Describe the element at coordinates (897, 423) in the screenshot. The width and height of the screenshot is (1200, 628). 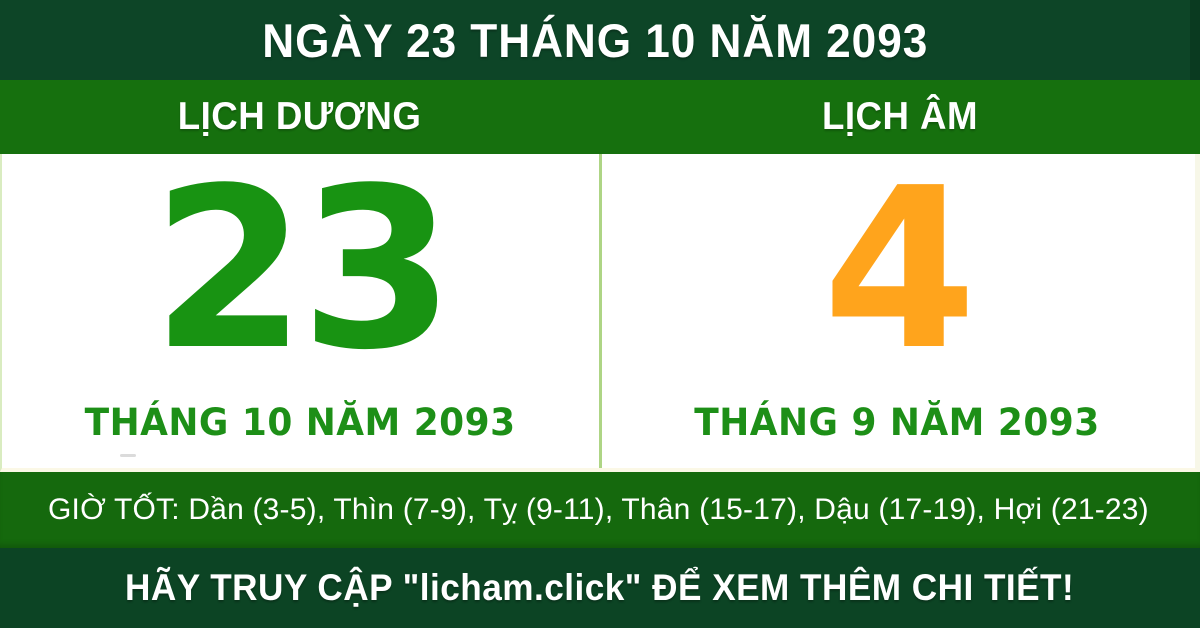
I see `lunar-month-year: THÁNG 9 NĂM 2093` at that location.